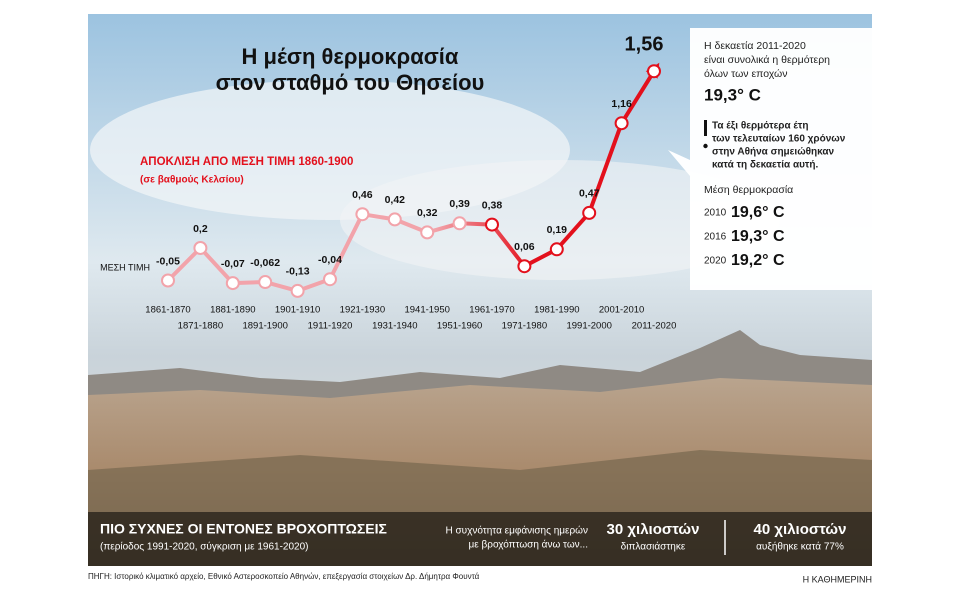  I want to click on panel-note: των τελευταίων 160 χρόνων, so click(779, 139).